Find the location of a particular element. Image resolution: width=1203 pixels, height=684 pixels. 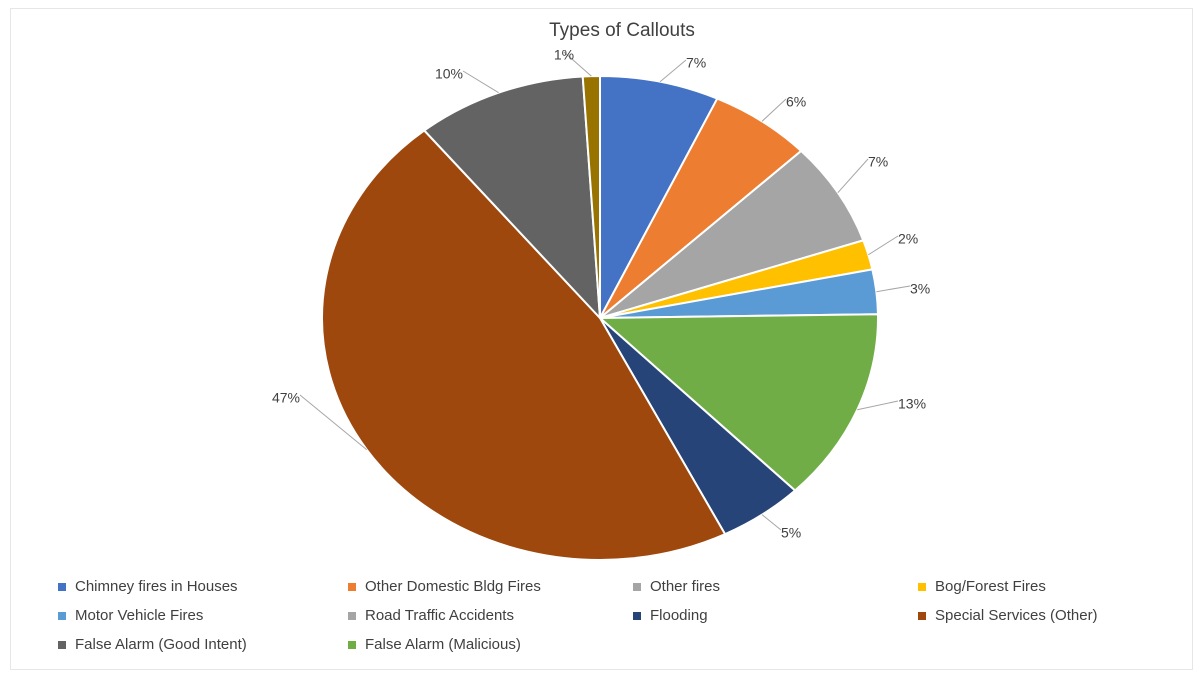

legend-item-chimney-fires-in-houses: Chimney fires in Houses is located at coordinates (203, 586).